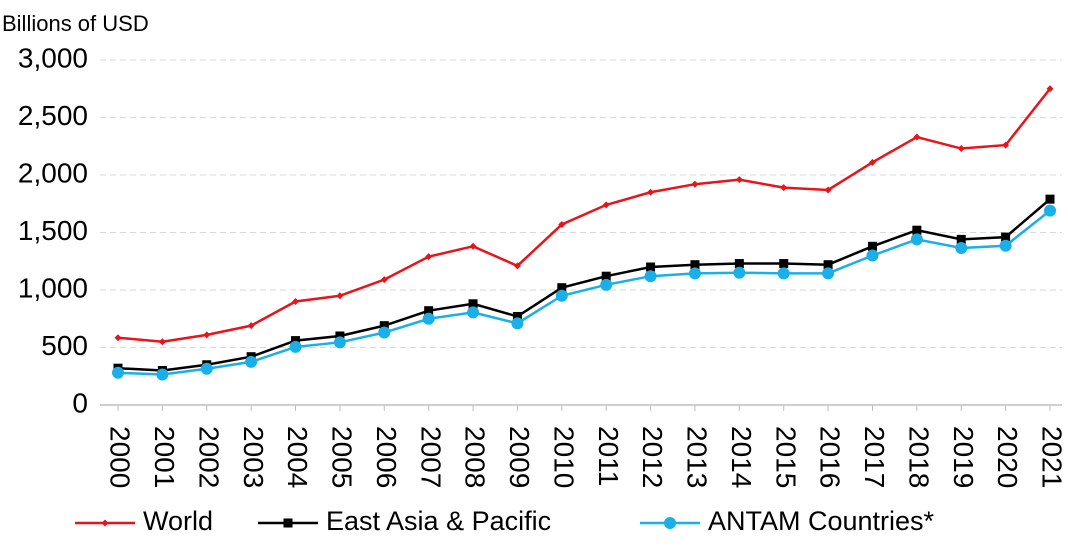  Describe the element at coordinates (874, 457) in the screenshot. I see `x-tick-label: 2017` at that location.